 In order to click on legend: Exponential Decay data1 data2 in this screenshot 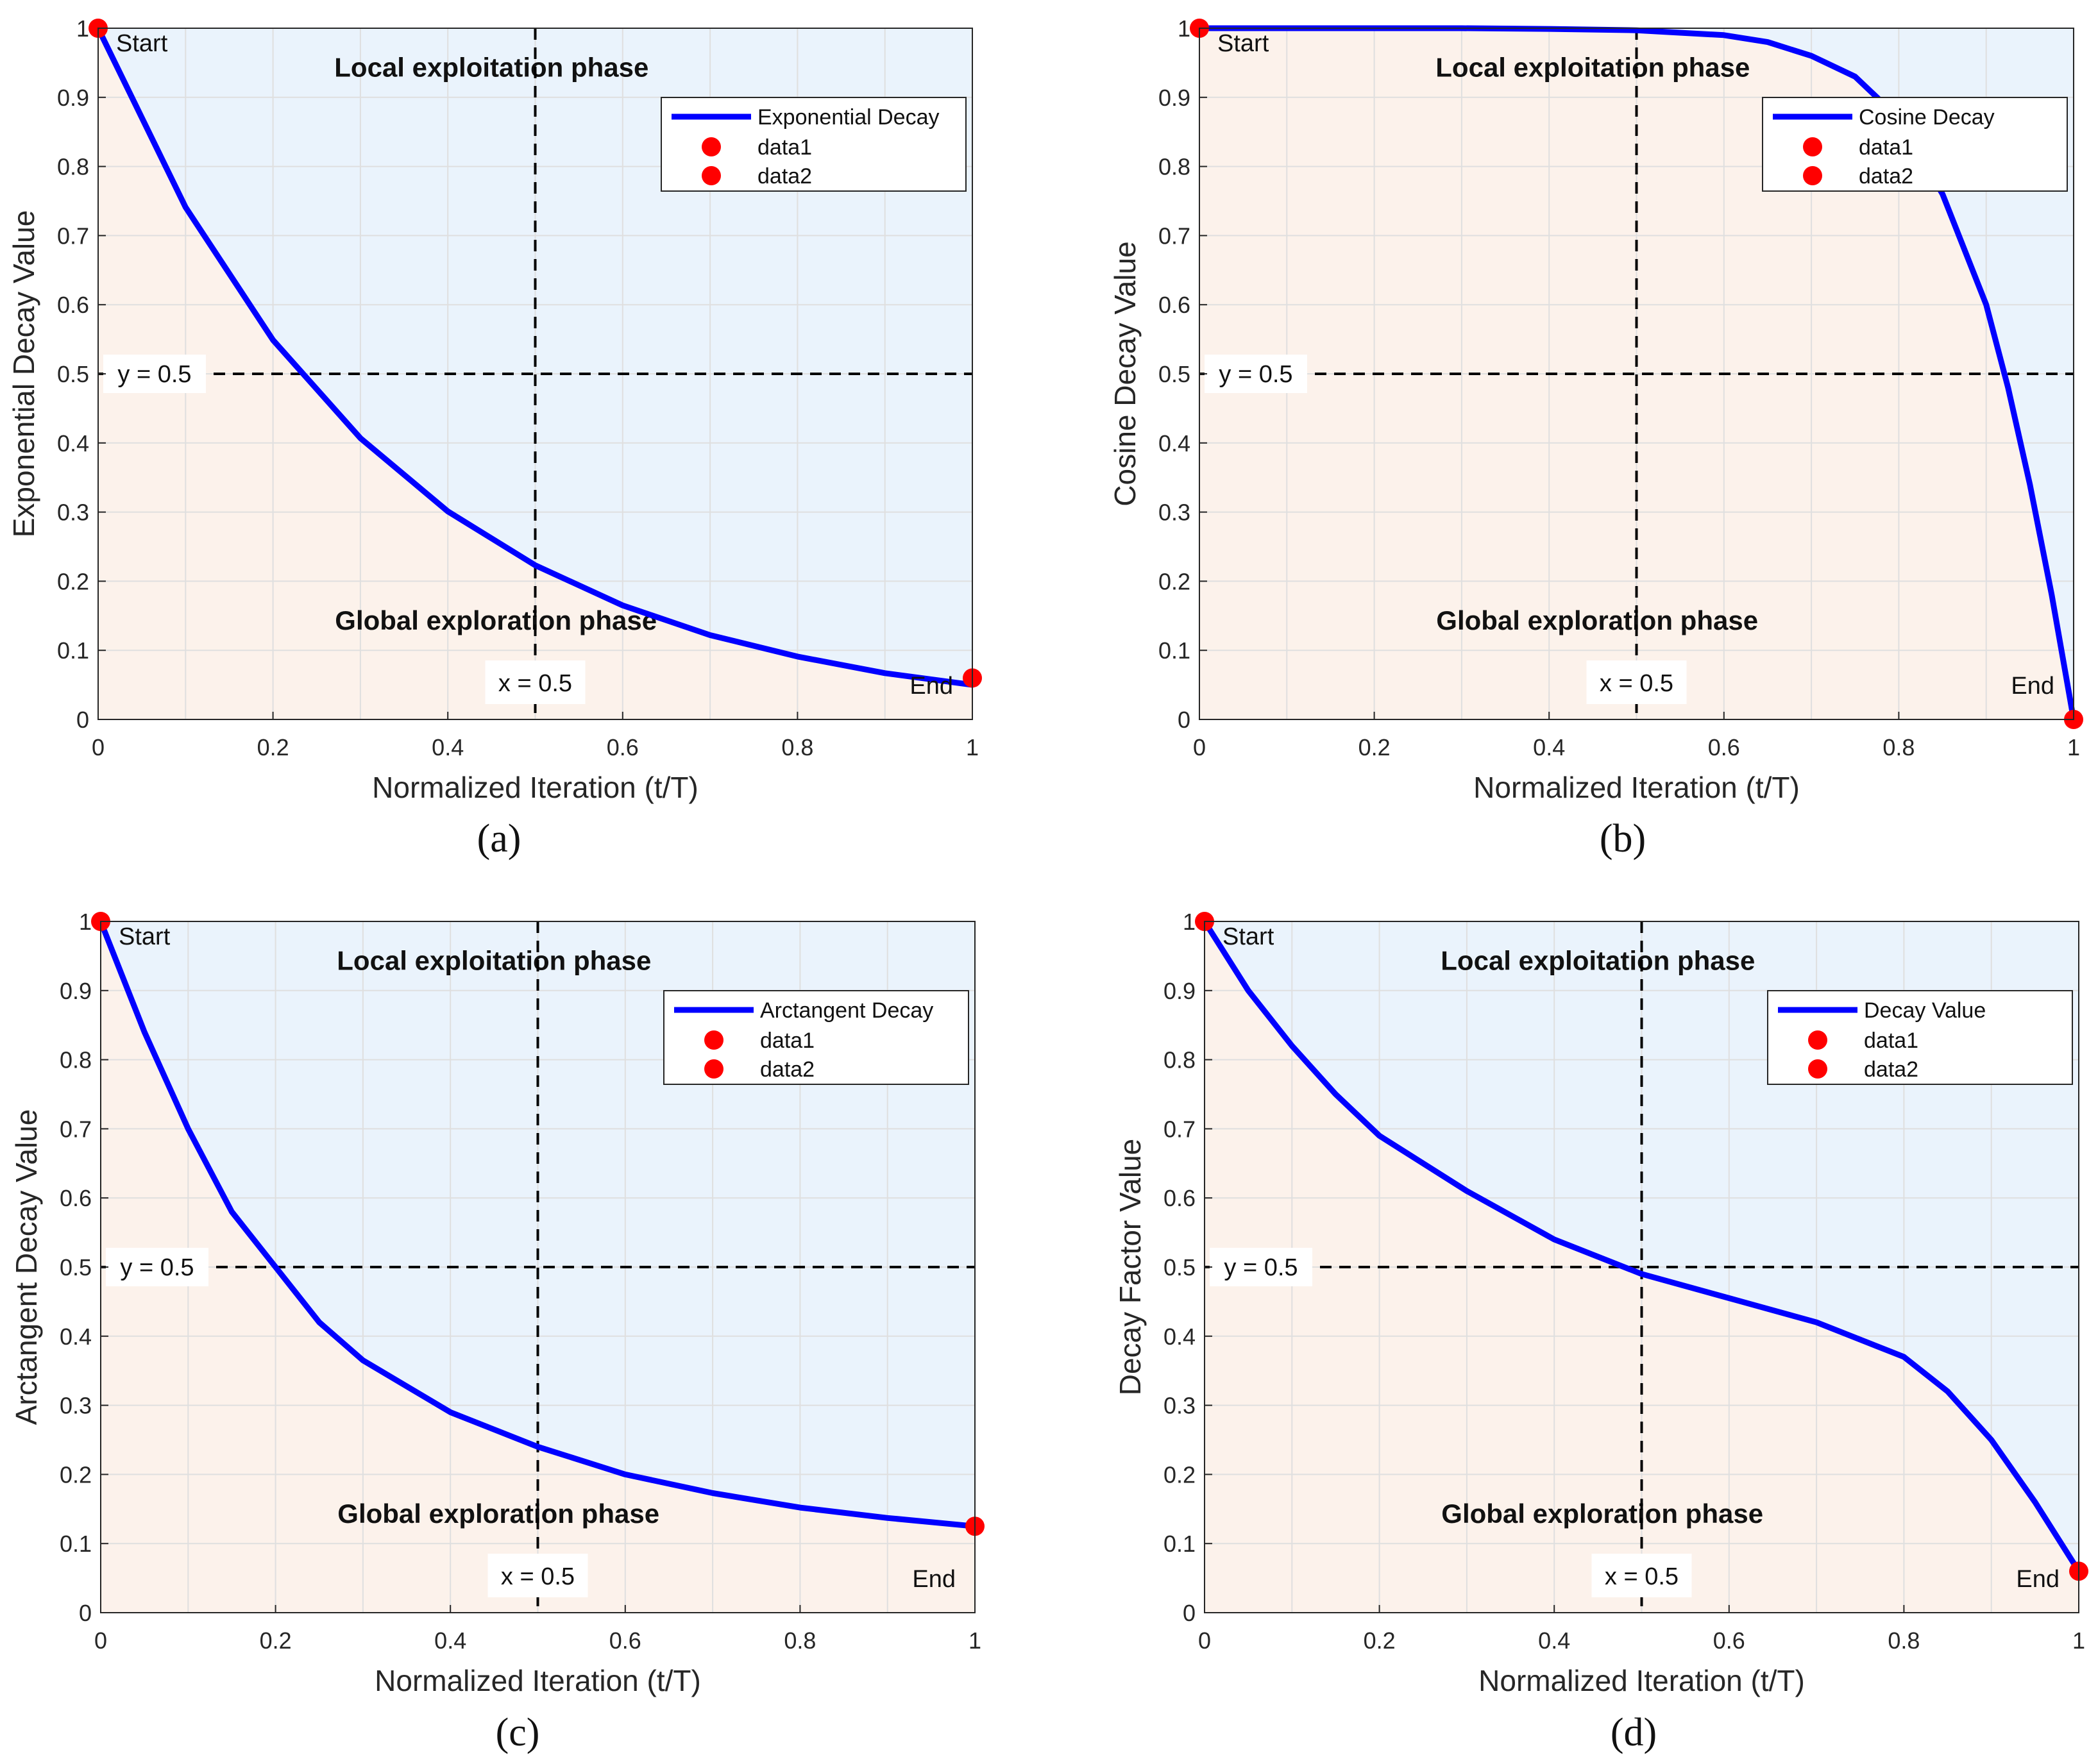, I will do `click(814, 144)`.